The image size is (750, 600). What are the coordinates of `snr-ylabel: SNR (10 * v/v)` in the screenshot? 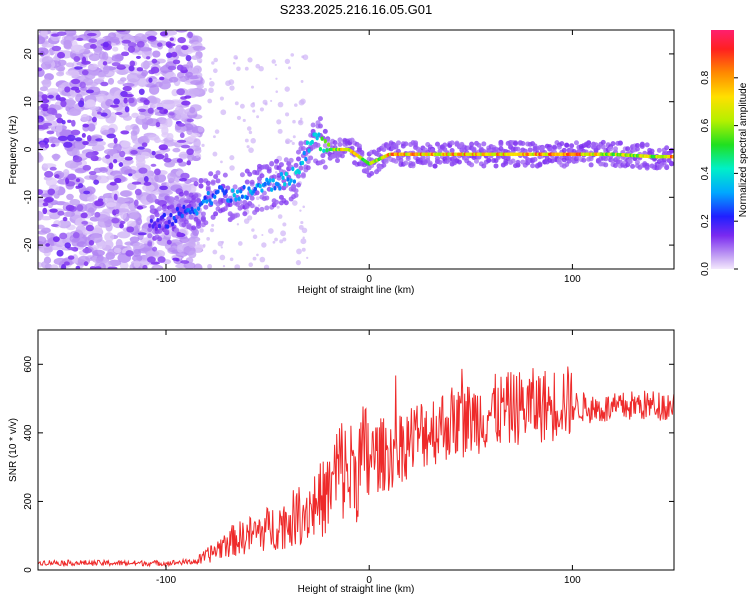 It's located at (13, 450).